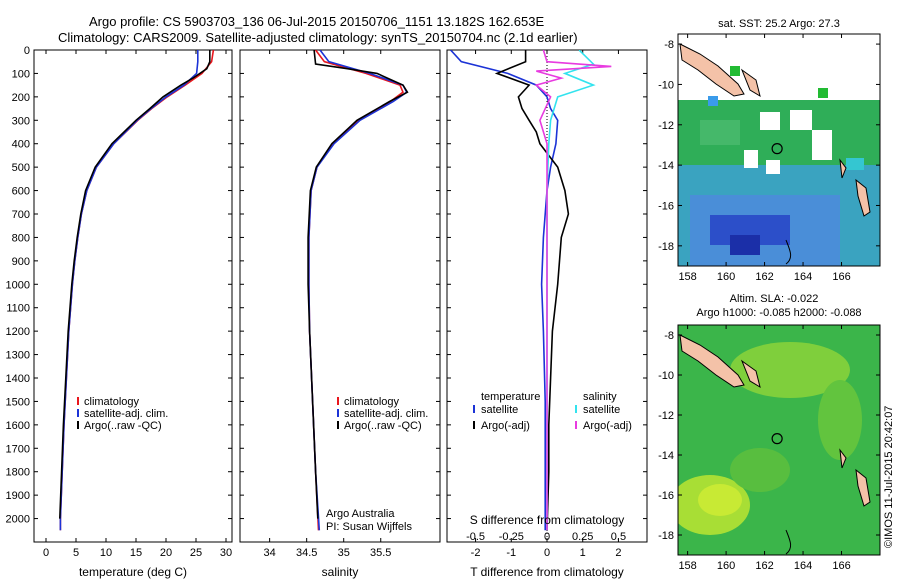 This screenshot has height=580, width=900. Describe the element at coordinates (18, 285) in the screenshot. I see `y-tick-label: 1000` at that location.